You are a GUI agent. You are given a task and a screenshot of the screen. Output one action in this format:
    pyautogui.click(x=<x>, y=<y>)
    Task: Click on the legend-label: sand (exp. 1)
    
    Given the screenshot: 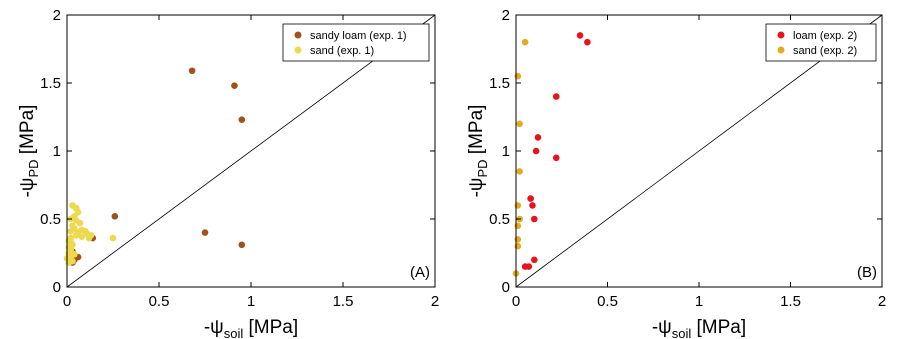 What is the action you would take?
    pyautogui.click(x=342, y=51)
    